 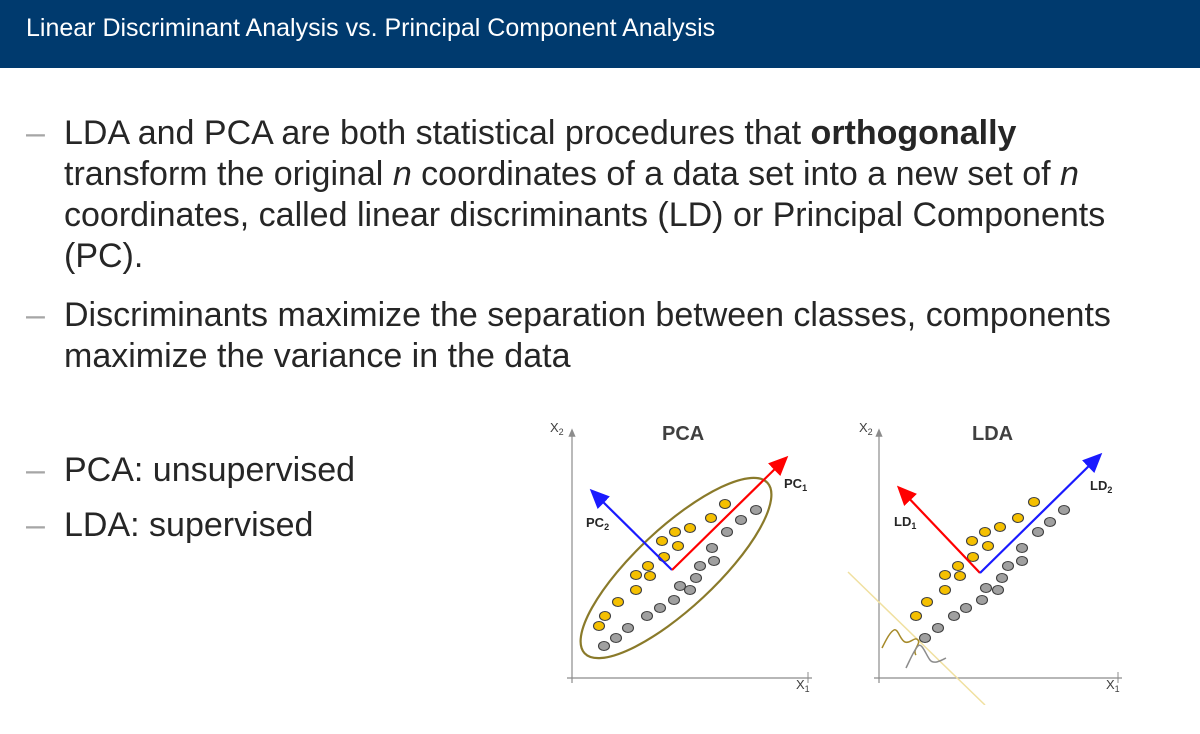 I want to click on lda-x-label: X1, so click(x=1113, y=685).